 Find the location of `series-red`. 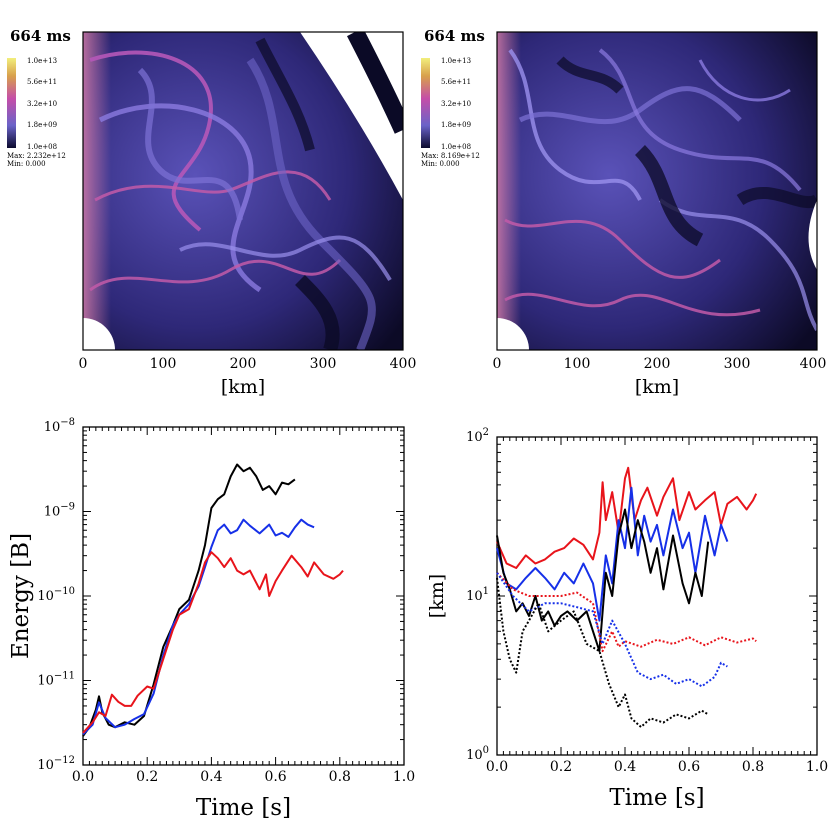

series-red is located at coordinates (213, 642).